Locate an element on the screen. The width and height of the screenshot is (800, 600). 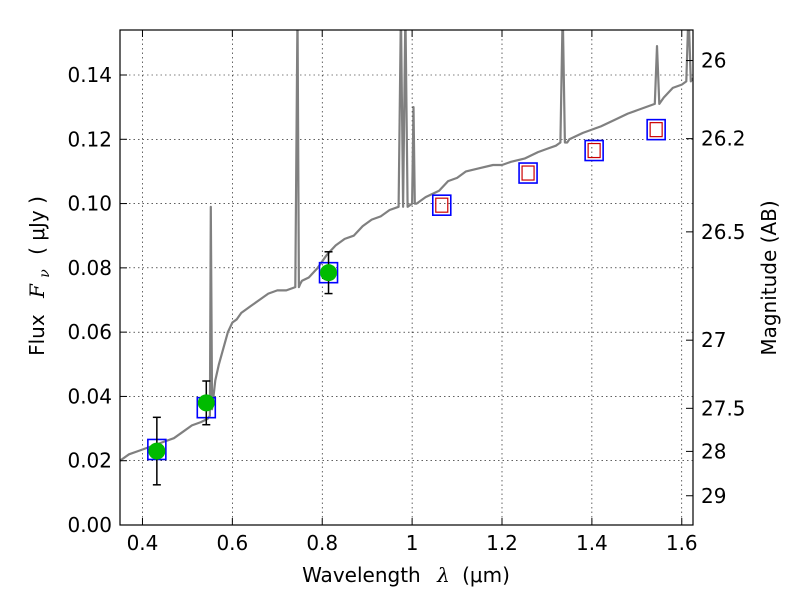
y2-axis-label: Magnitude (AB) is located at coordinates (769, 277).